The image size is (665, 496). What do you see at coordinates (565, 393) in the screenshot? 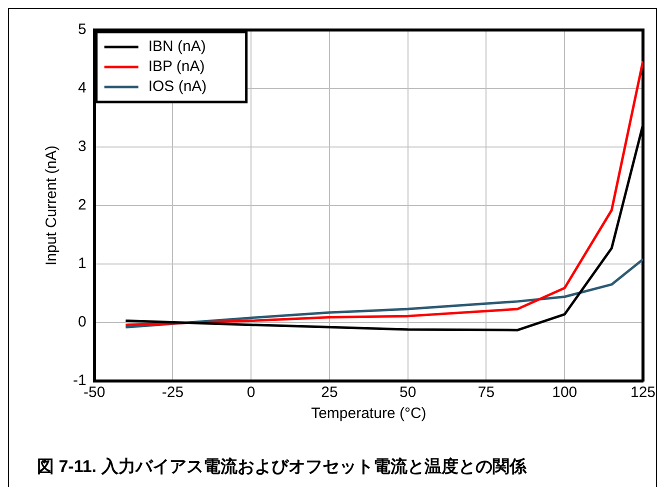
I see `x-tick-label: 100` at bounding box center [565, 393].